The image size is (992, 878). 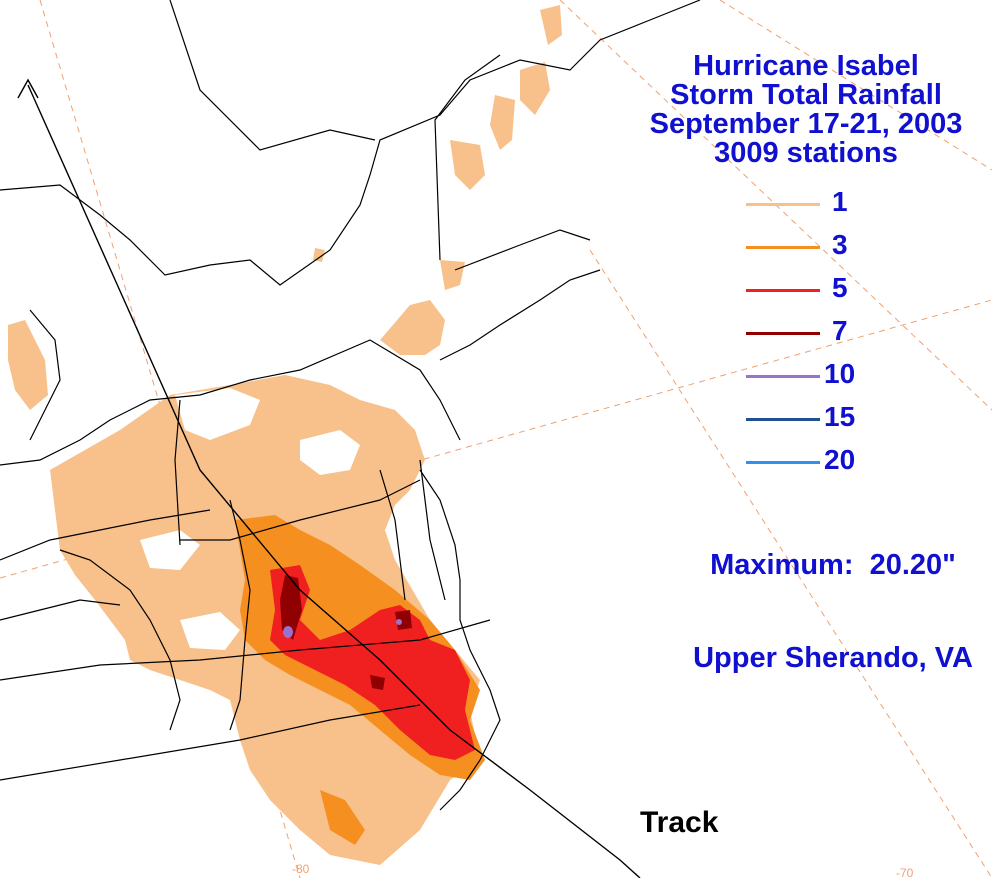 I want to click on title-line-2: Storm Total Rainfall, so click(x=806, y=95).